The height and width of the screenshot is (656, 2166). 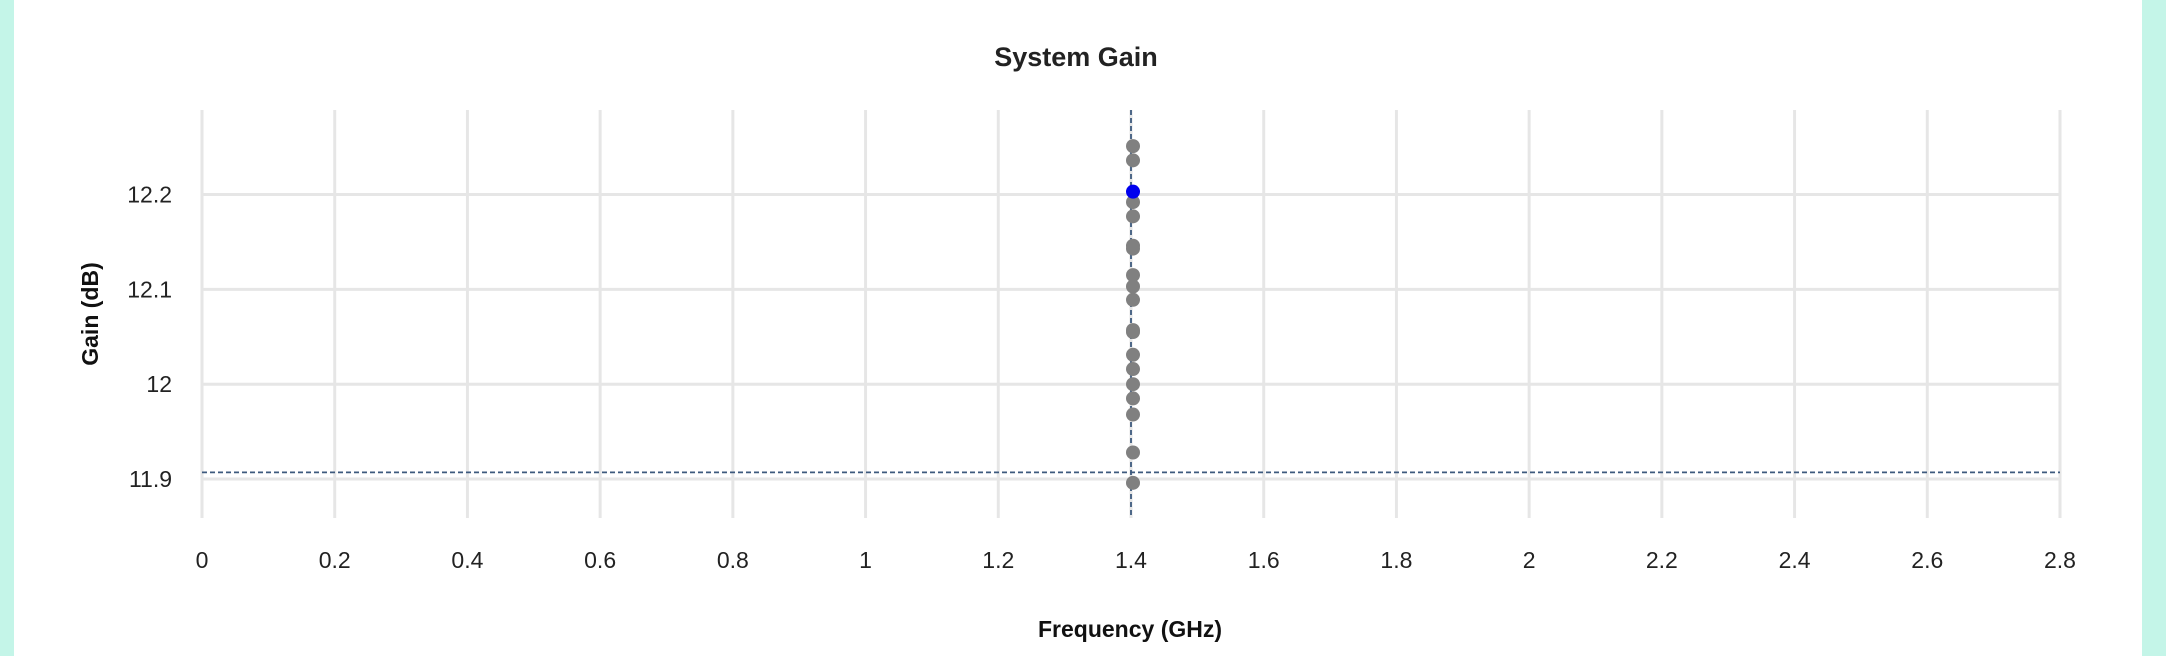 I want to click on x-tick-label: 2.8, so click(x=2060, y=560).